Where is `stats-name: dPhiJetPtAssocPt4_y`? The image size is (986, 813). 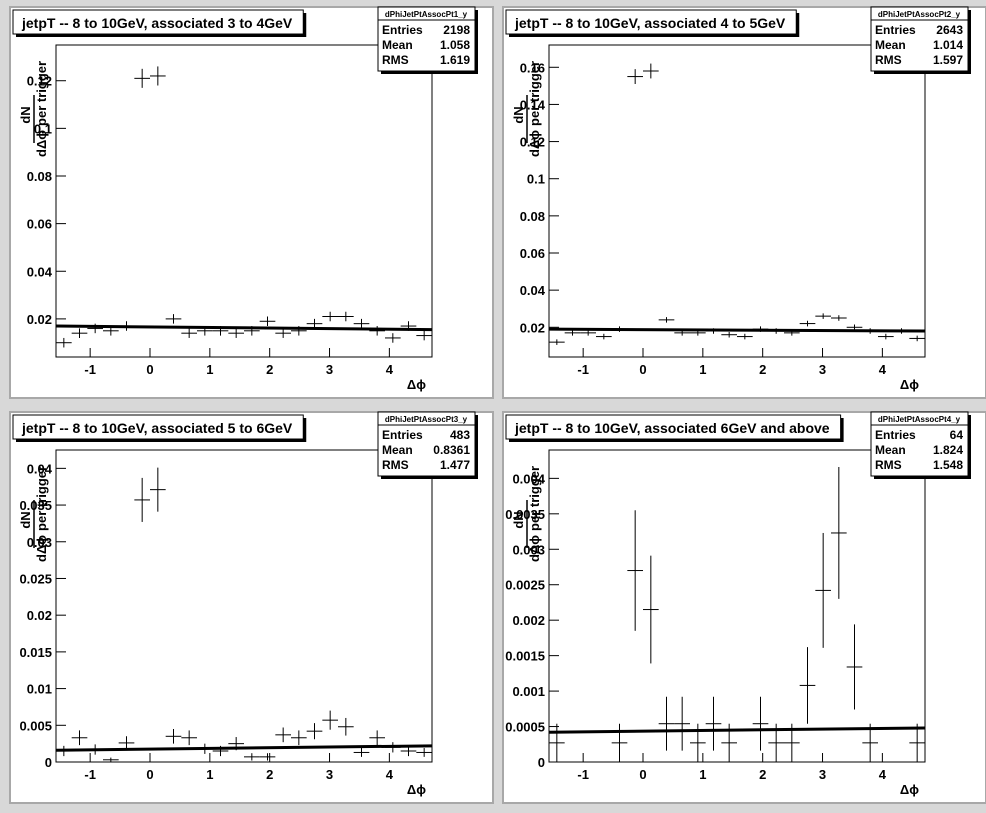 stats-name: dPhiJetPtAssocPt4_y is located at coordinates (919, 419).